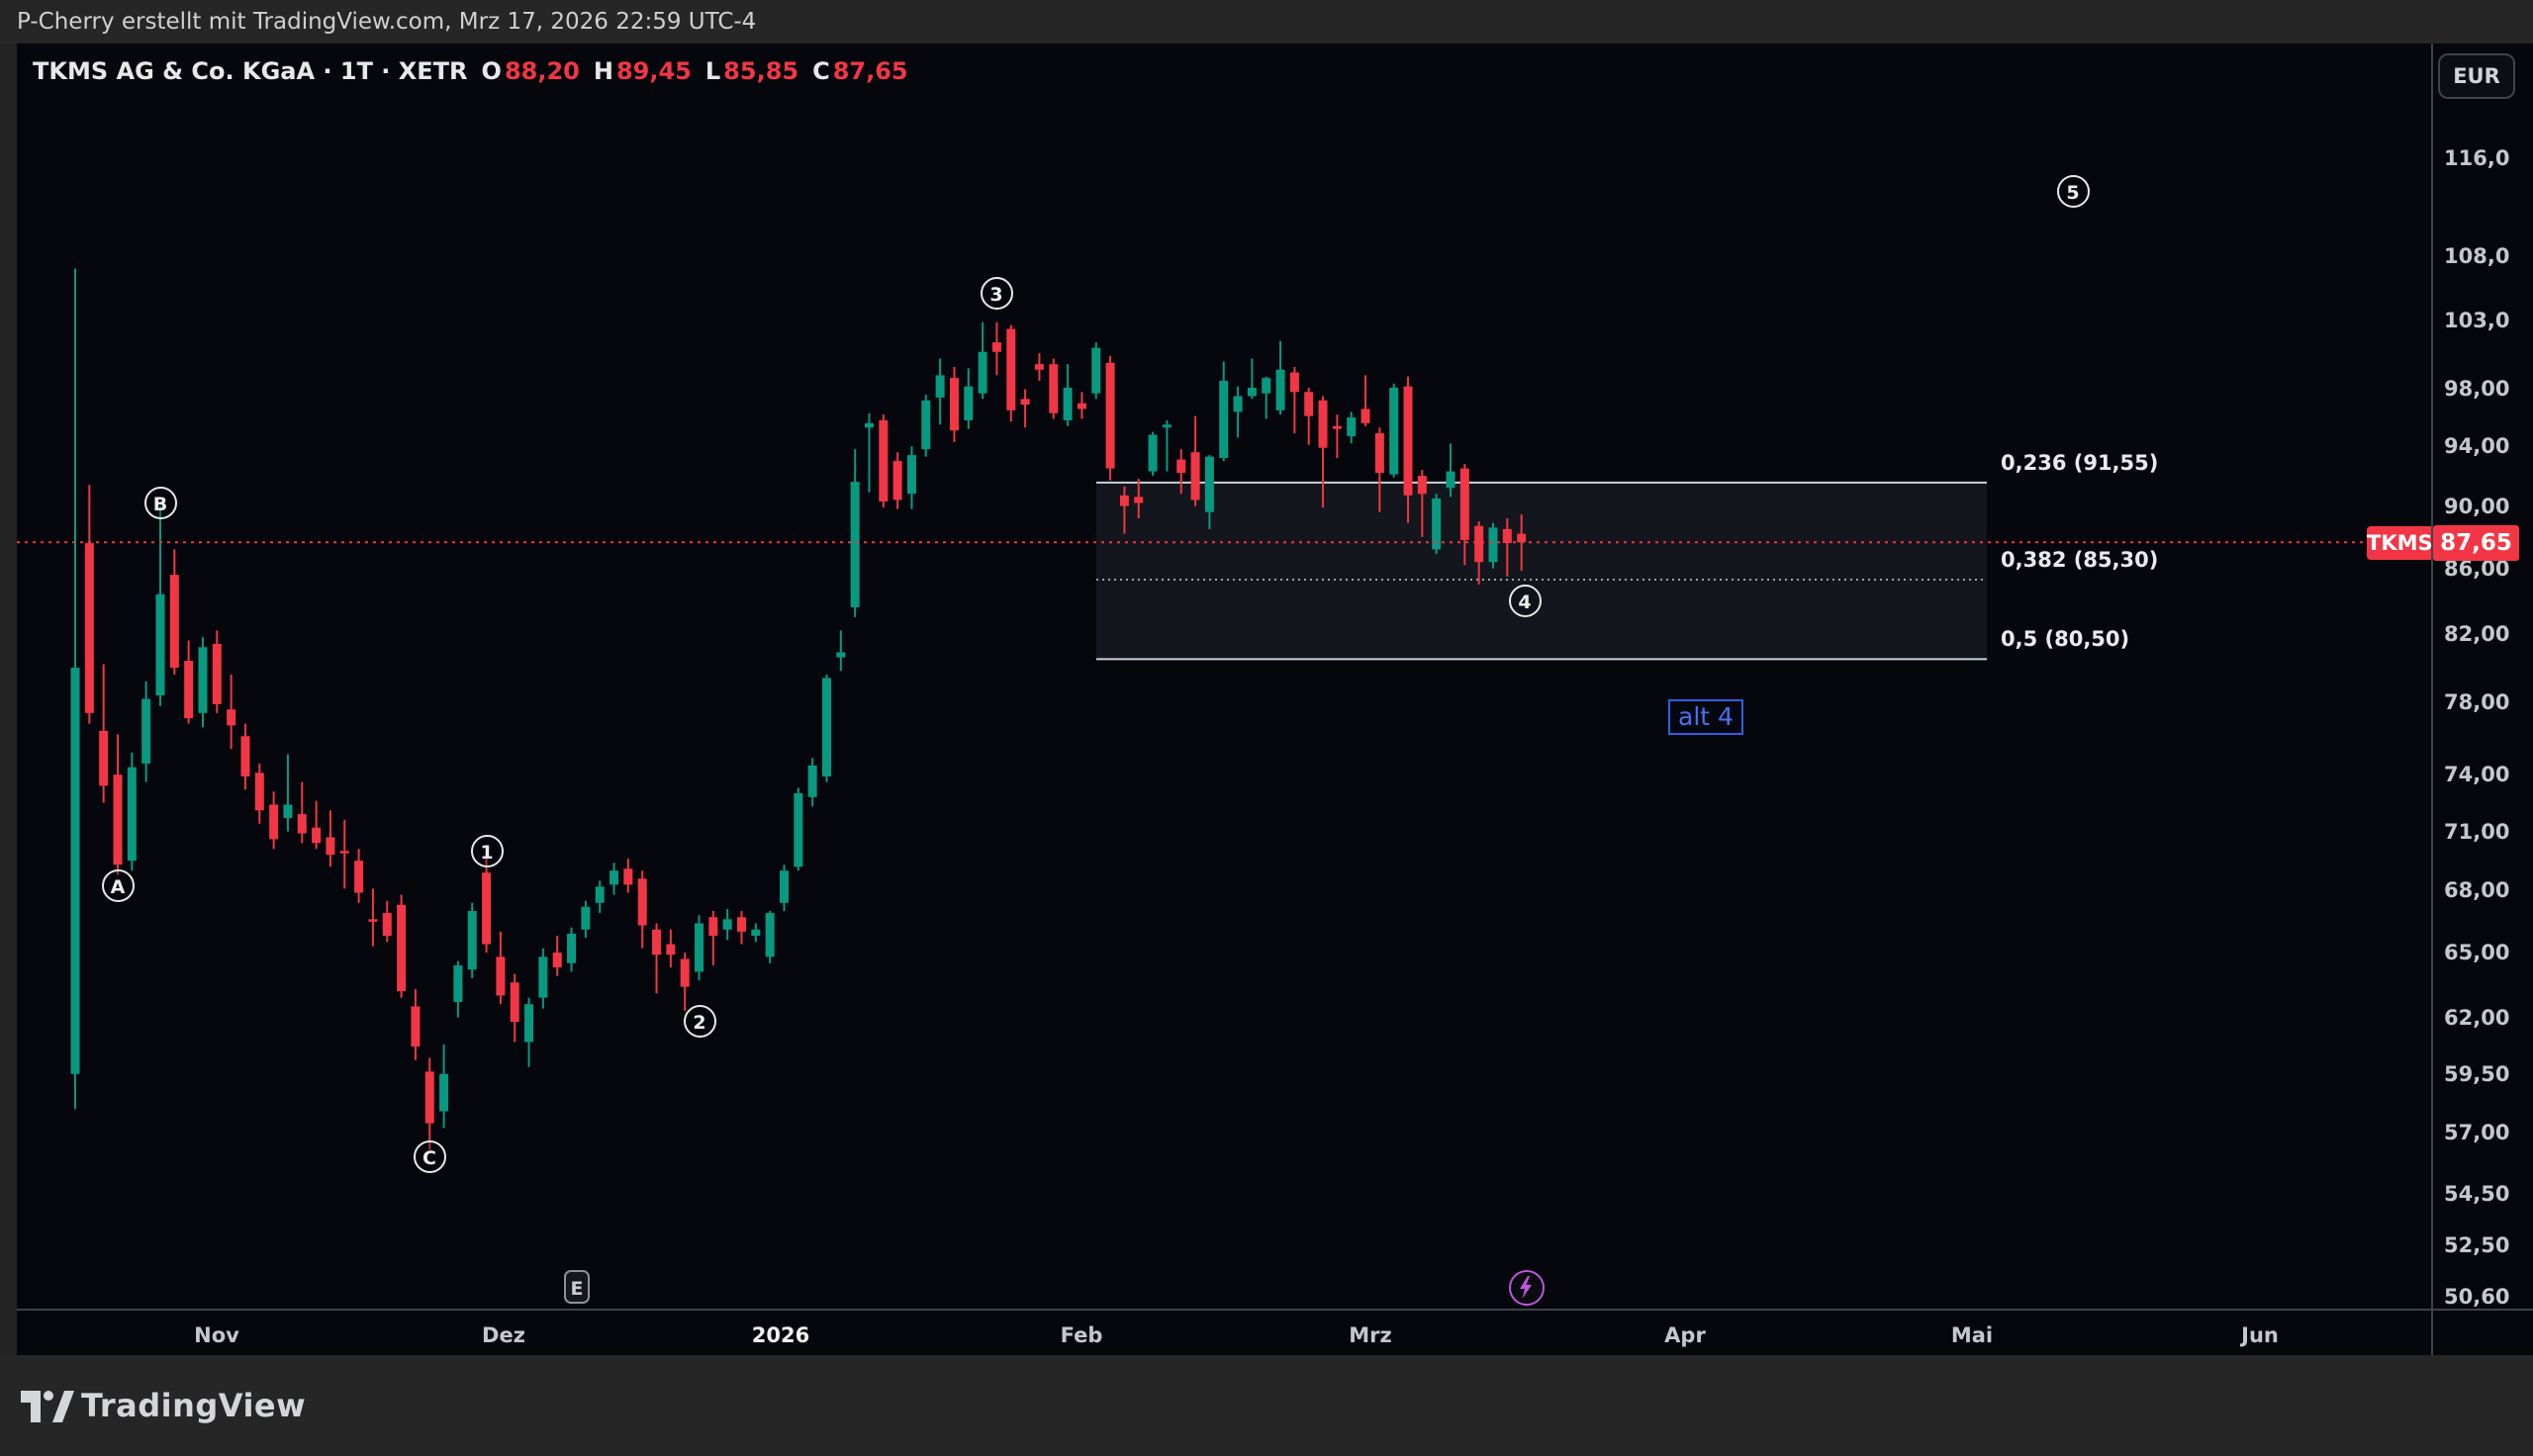 The image size is (2533, 1456). What do you see at coordinates (487, 850) in the screenshot?
I see `wave-label-1: 1` at bounding box center [487, 850].